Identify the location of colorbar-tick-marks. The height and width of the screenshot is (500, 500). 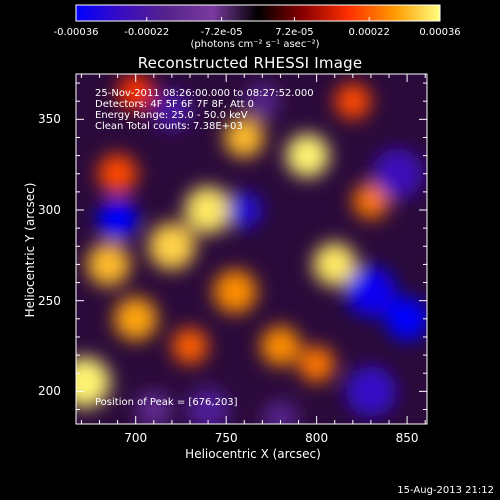
(258, 19).